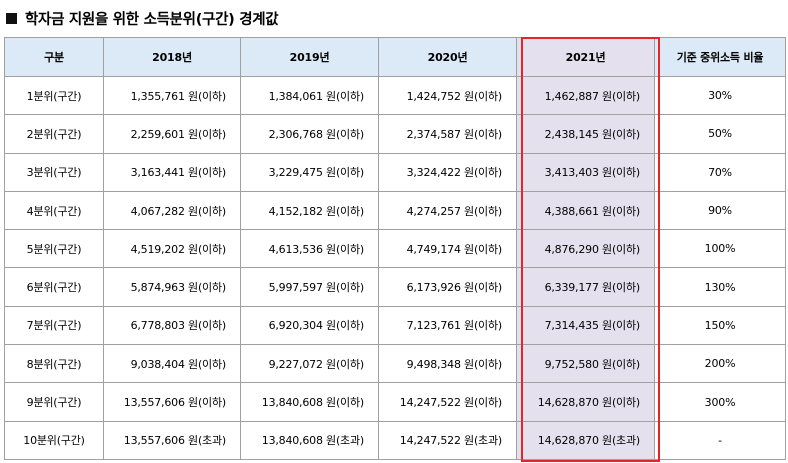 Image resolution: width=788 pixels, height=463 pixels. Describe the element at coordinates (720, 57) in the screenshot. I see `header-median-income-ratio: 기준 중위소득 비율` at that location.